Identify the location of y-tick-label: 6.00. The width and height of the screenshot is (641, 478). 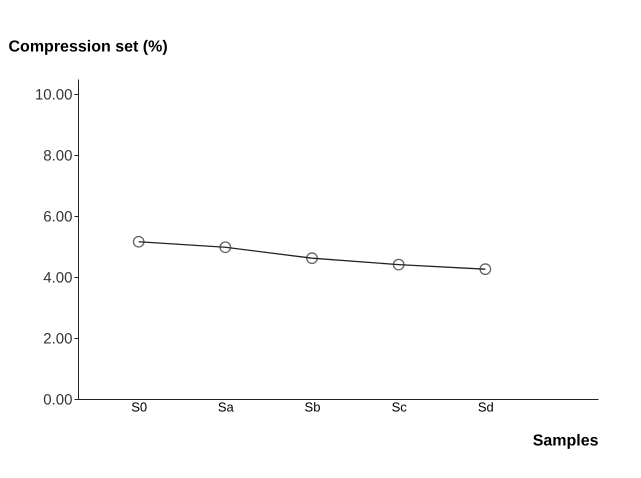
(57, 217).